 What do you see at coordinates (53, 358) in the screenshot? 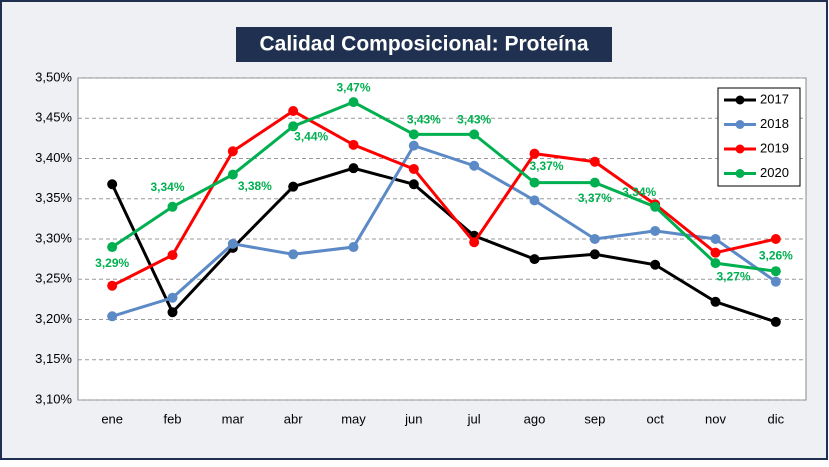
I see `y-tick-label: 3,15%` at bounding box center [53, 358].